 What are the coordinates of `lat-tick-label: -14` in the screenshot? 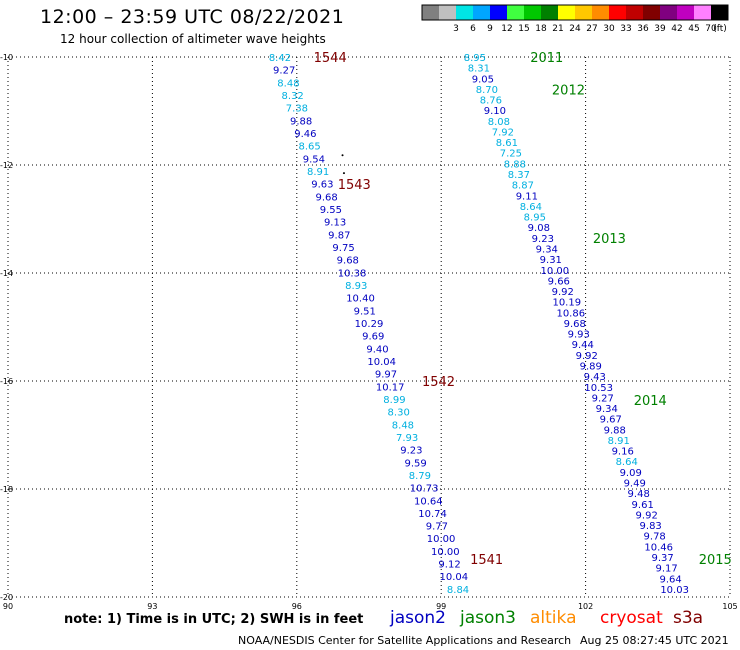 It's located at (6, 273).